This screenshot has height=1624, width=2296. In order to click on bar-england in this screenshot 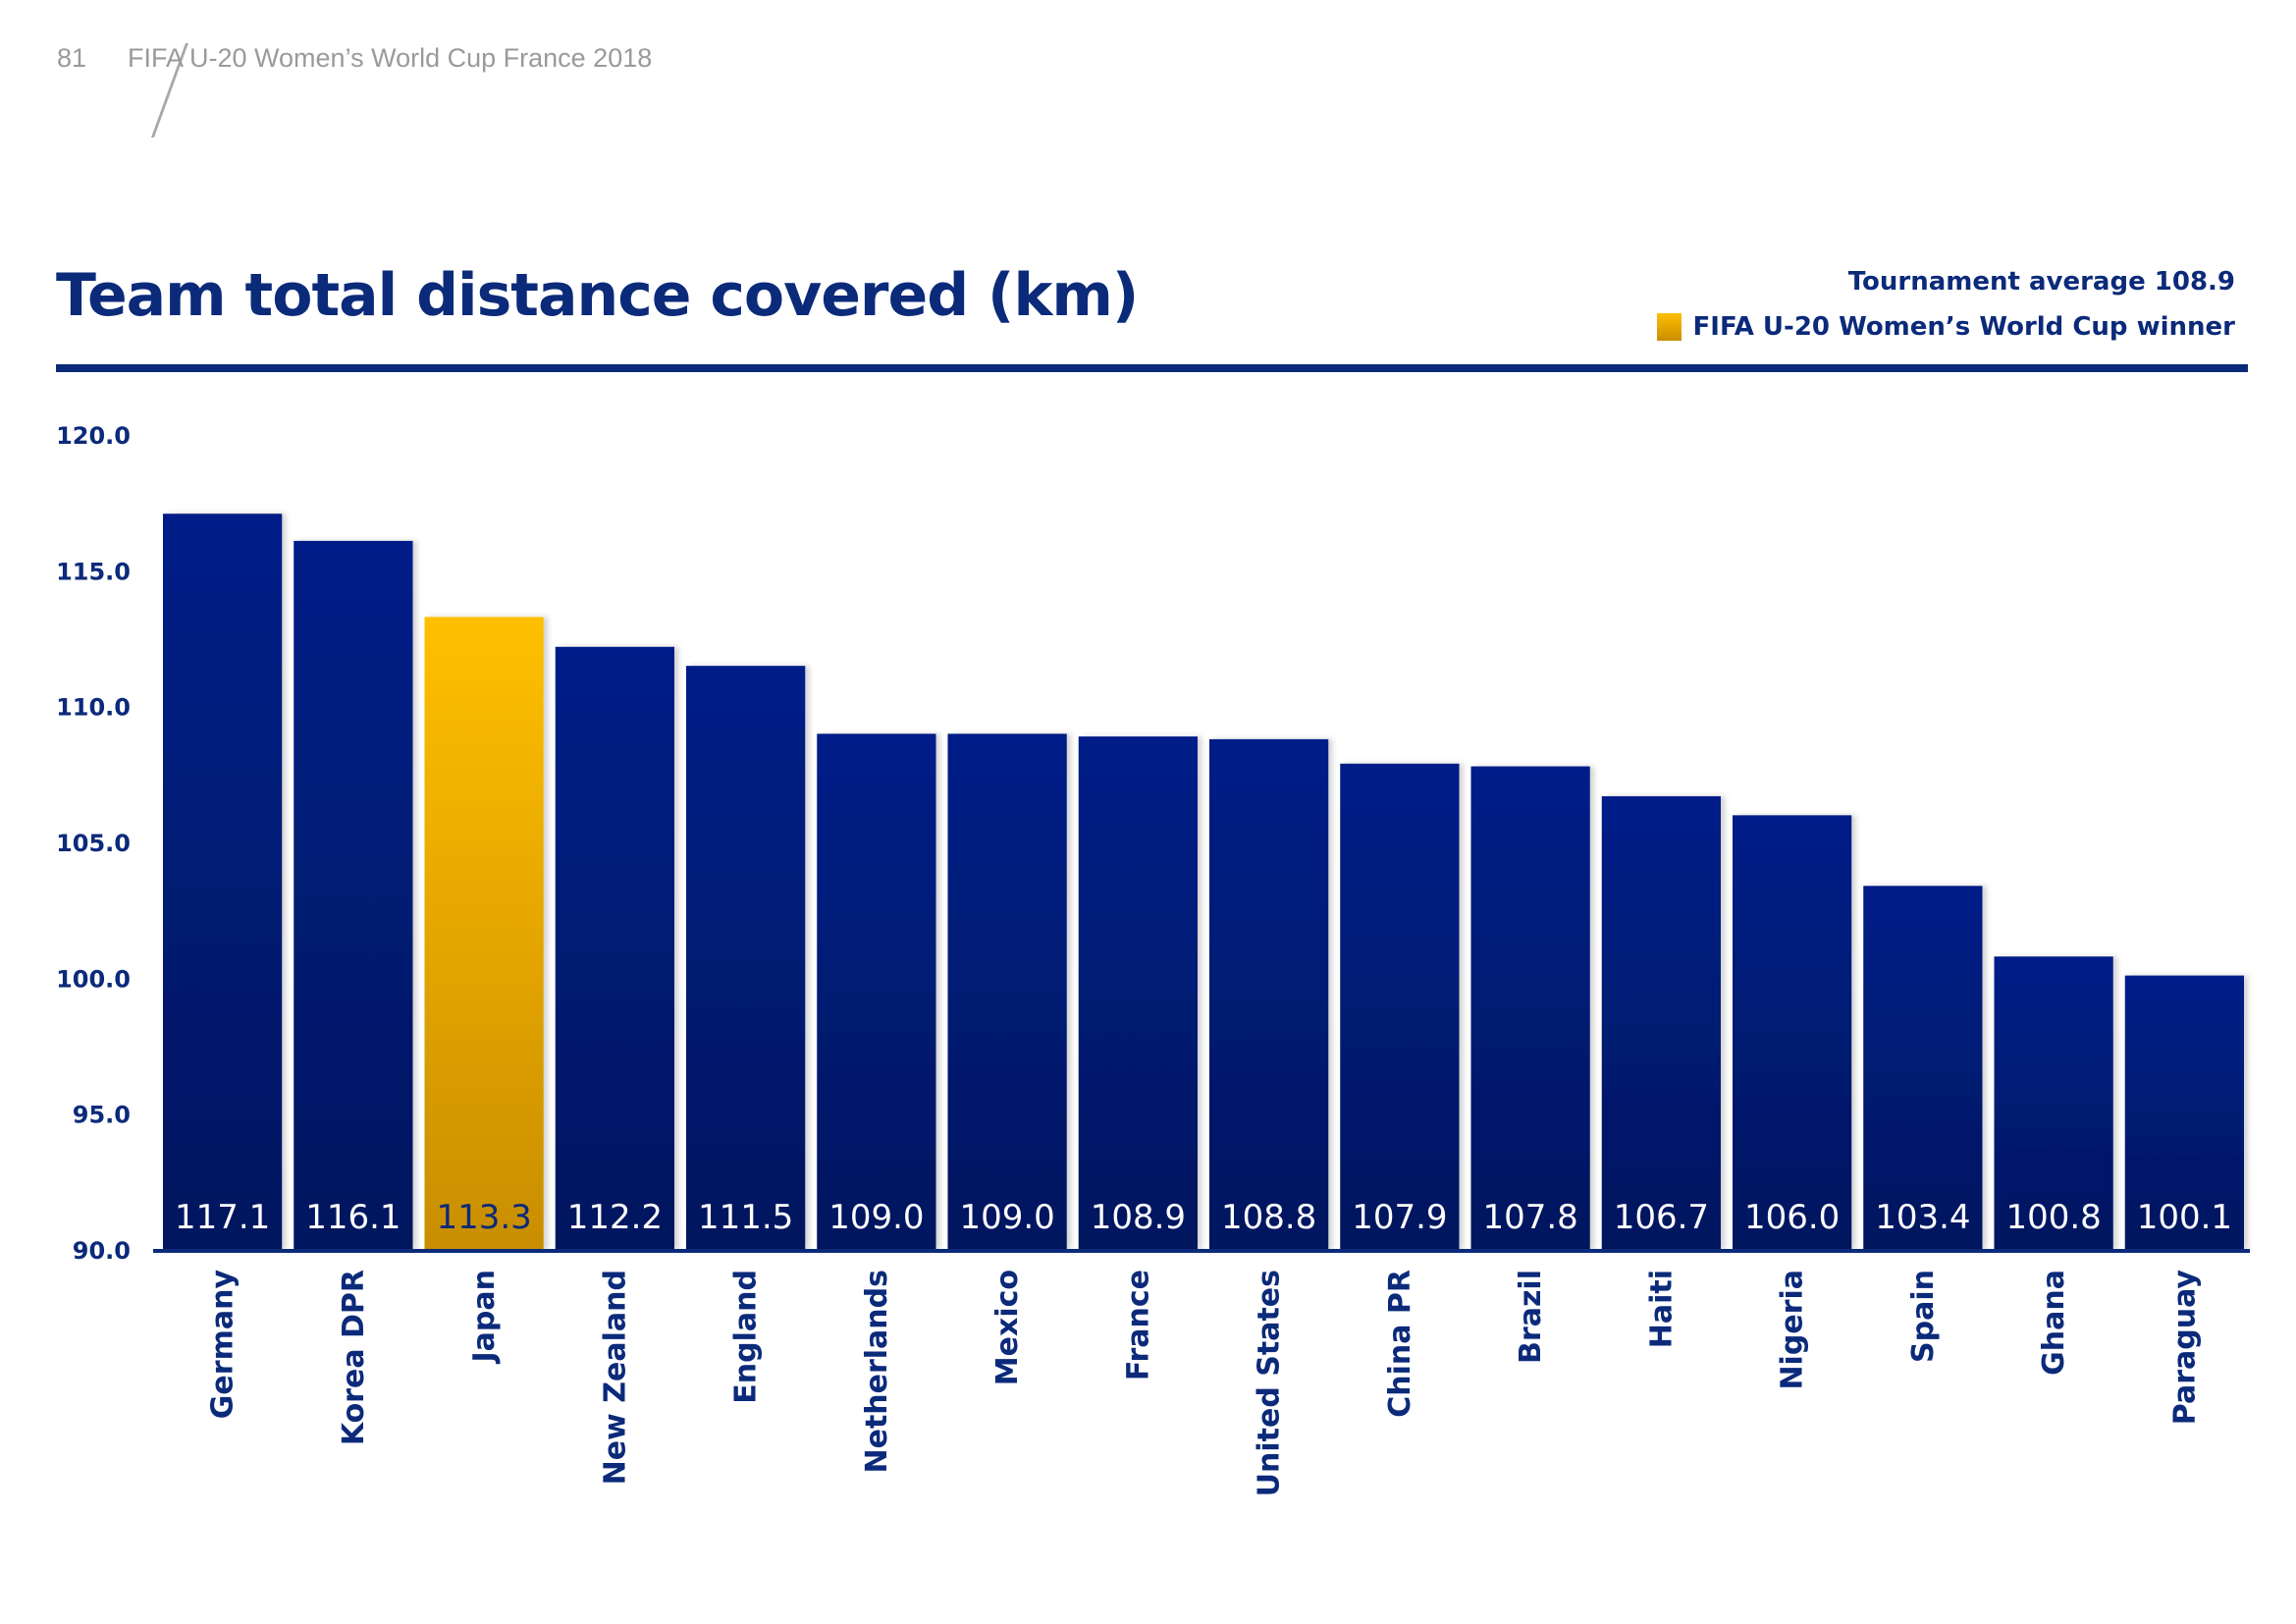, I will do `click(746, 958)`.